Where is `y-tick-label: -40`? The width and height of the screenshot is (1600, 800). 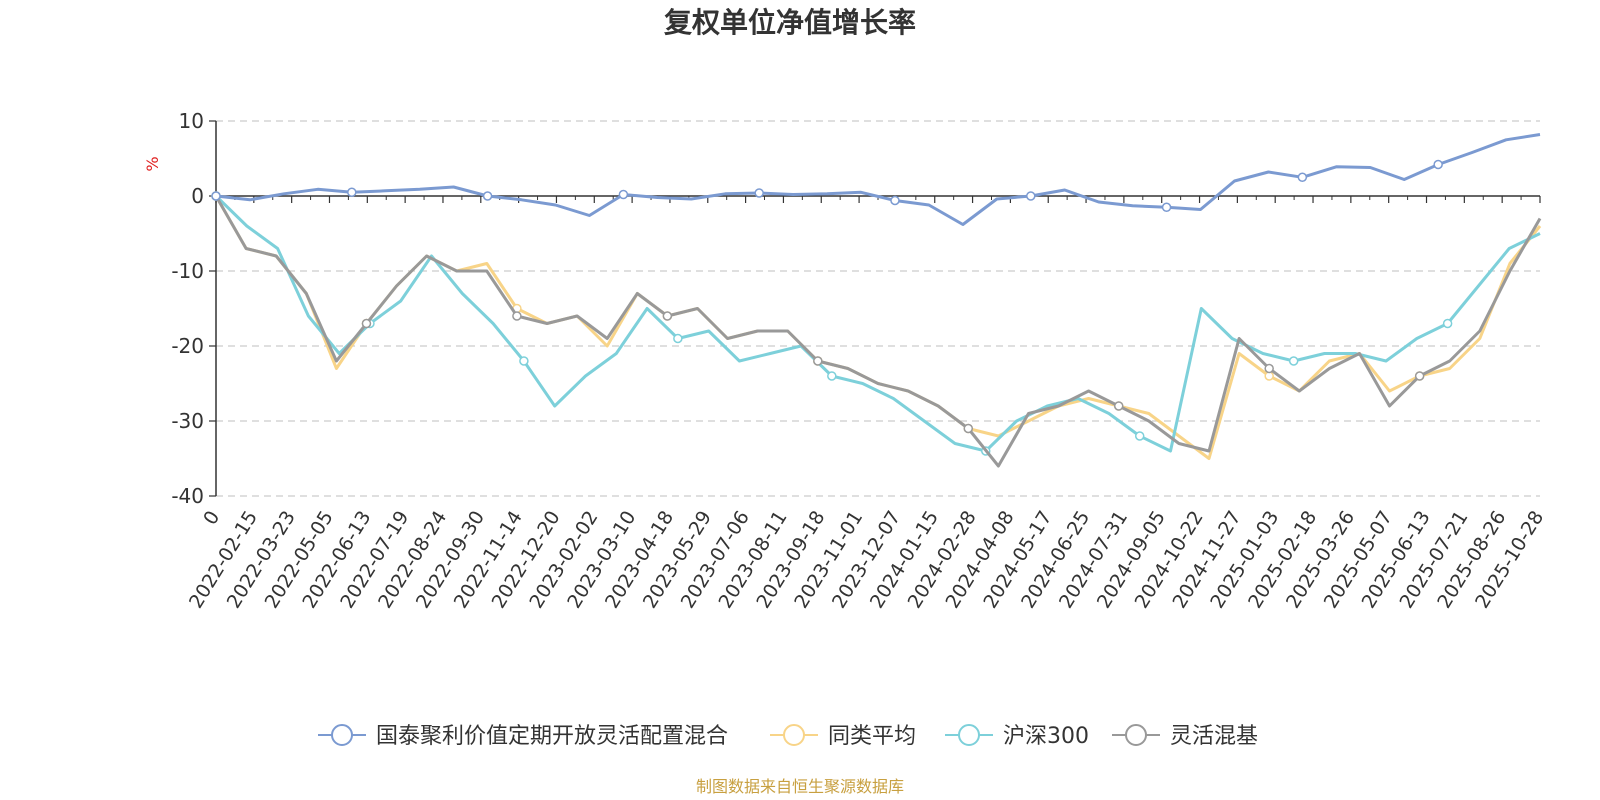
y-tick-label: -40 is located at coordinates (187, 496).